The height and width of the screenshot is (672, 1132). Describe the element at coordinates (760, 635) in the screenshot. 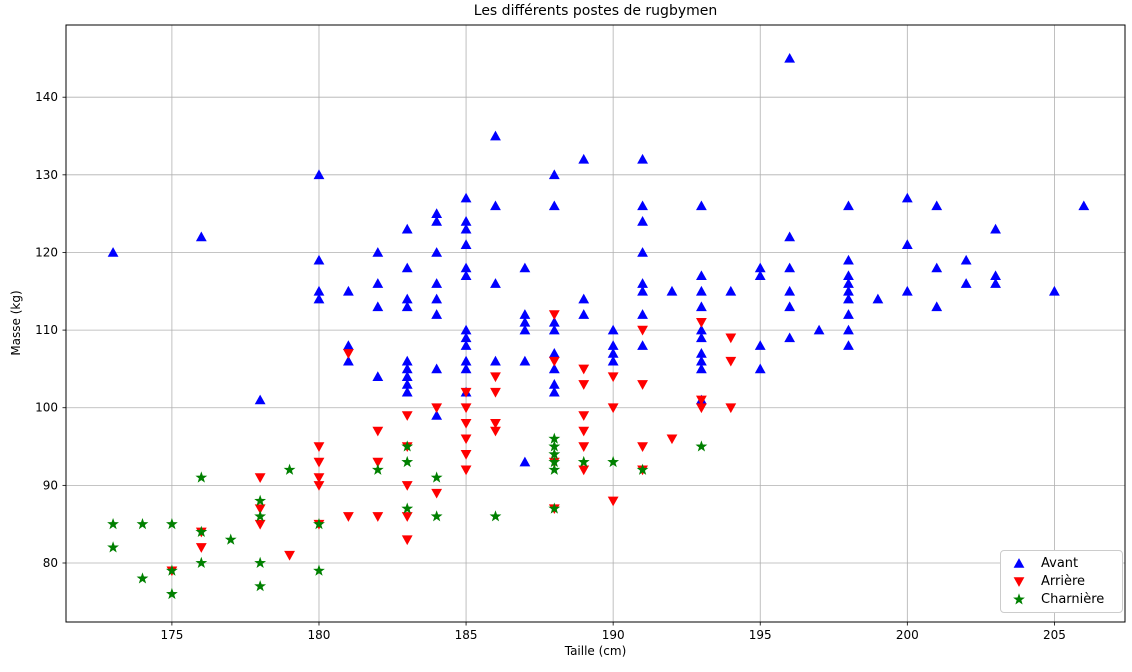

I see `svg-text: 195` at that location.